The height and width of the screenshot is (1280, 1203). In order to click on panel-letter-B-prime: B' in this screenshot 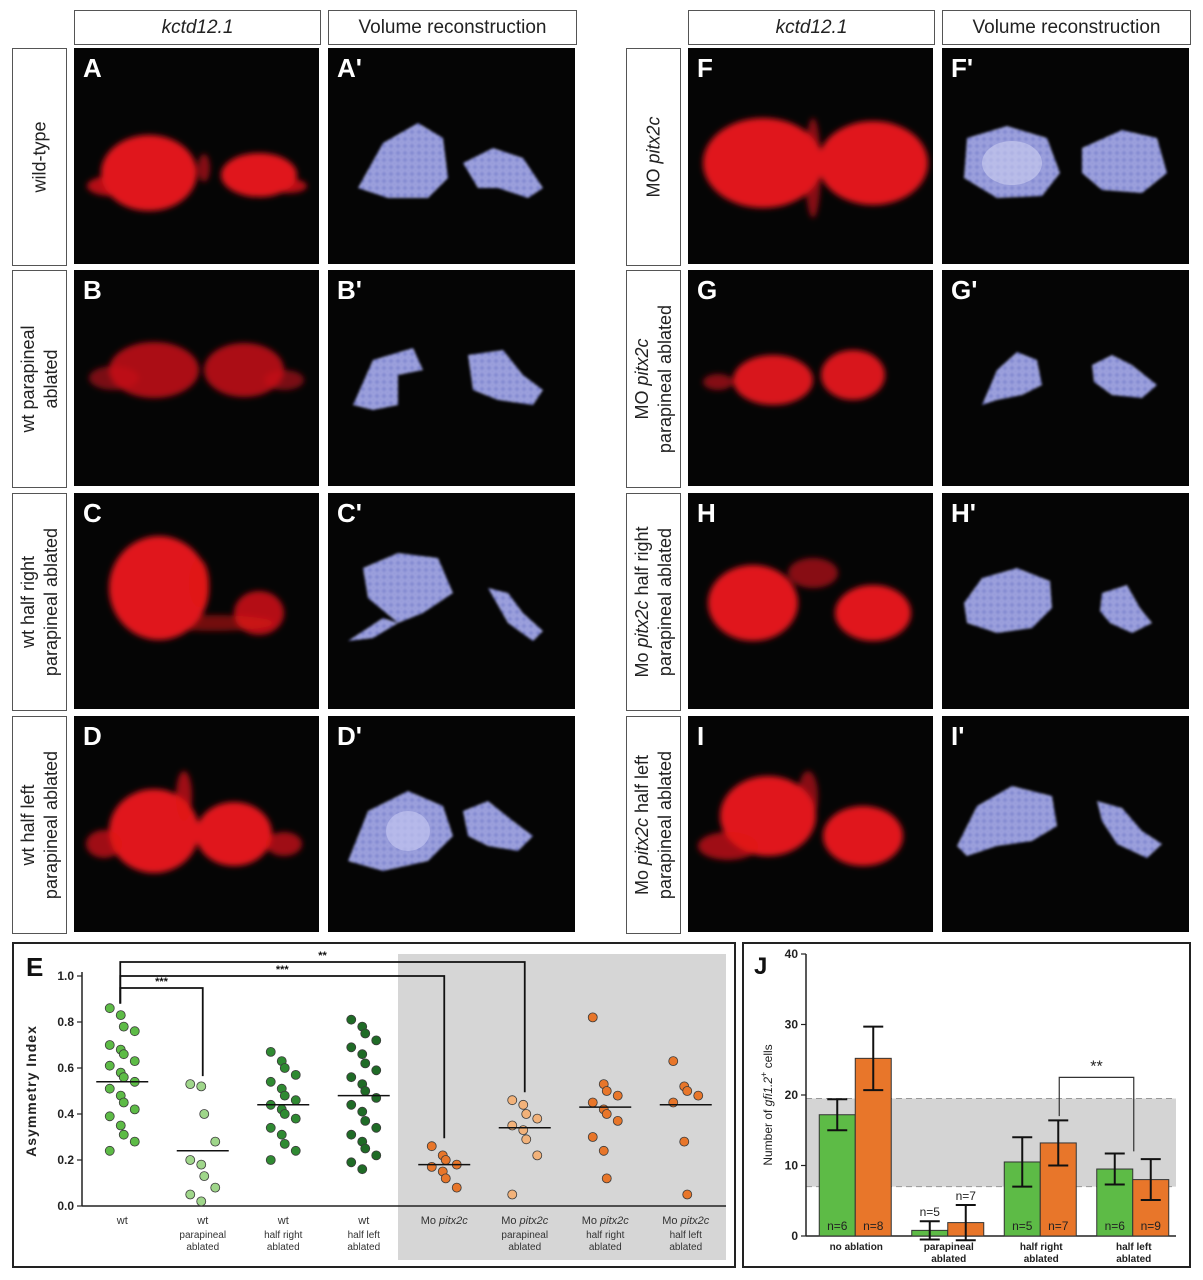, I will do `click(349, 290)`.